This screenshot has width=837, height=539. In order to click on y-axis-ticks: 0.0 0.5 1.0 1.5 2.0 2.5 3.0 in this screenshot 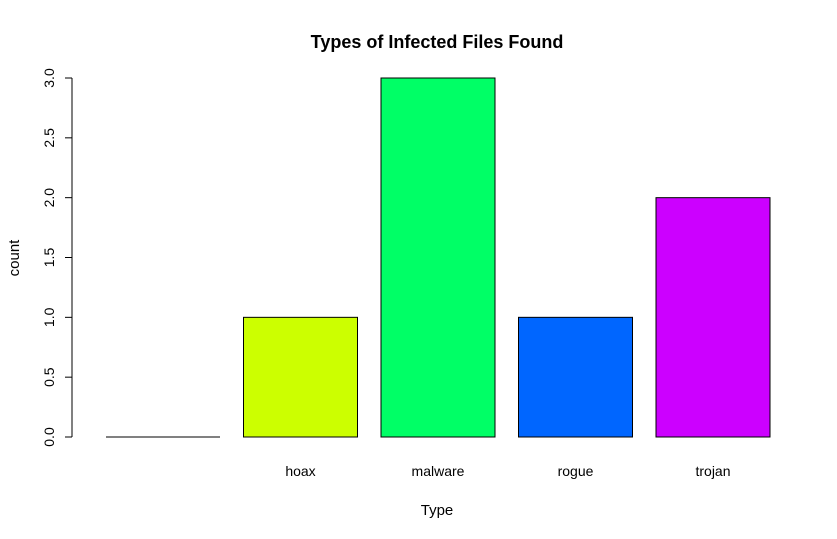, I will do `click(56, 257)`.